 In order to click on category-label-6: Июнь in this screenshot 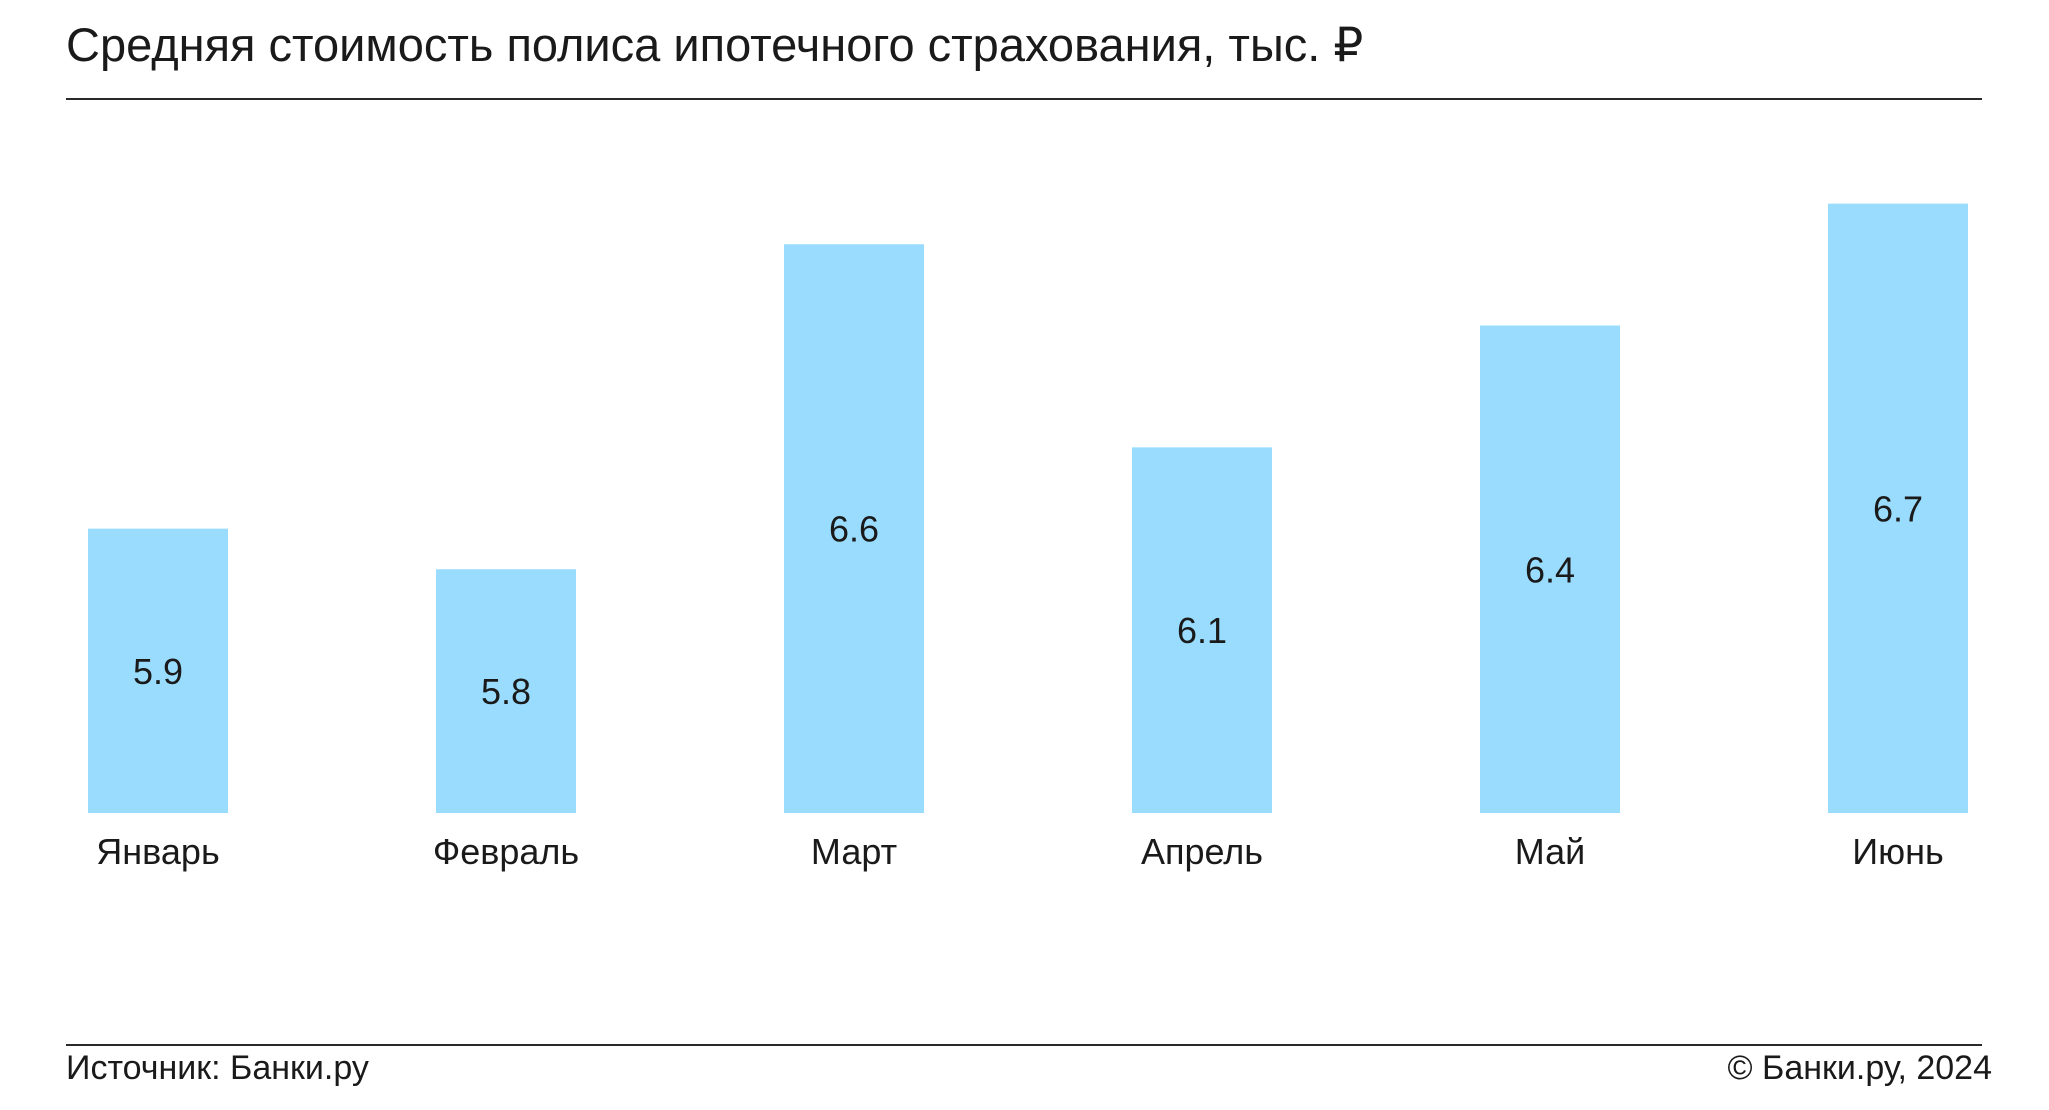, I will do `click(1898, 851)`.